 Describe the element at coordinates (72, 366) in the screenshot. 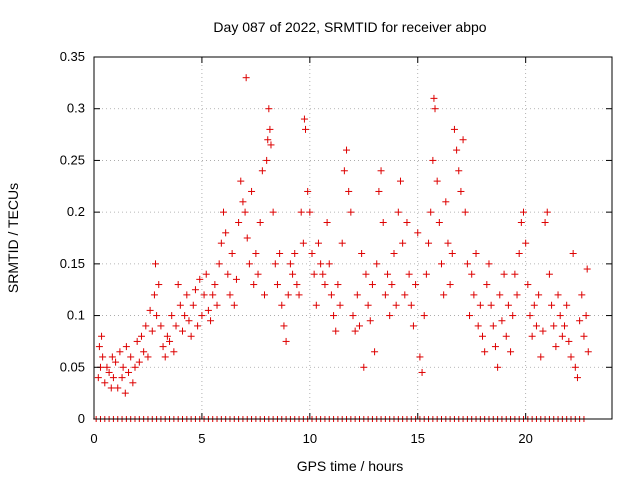

I see `y-tick-label: 0.05` at that location.